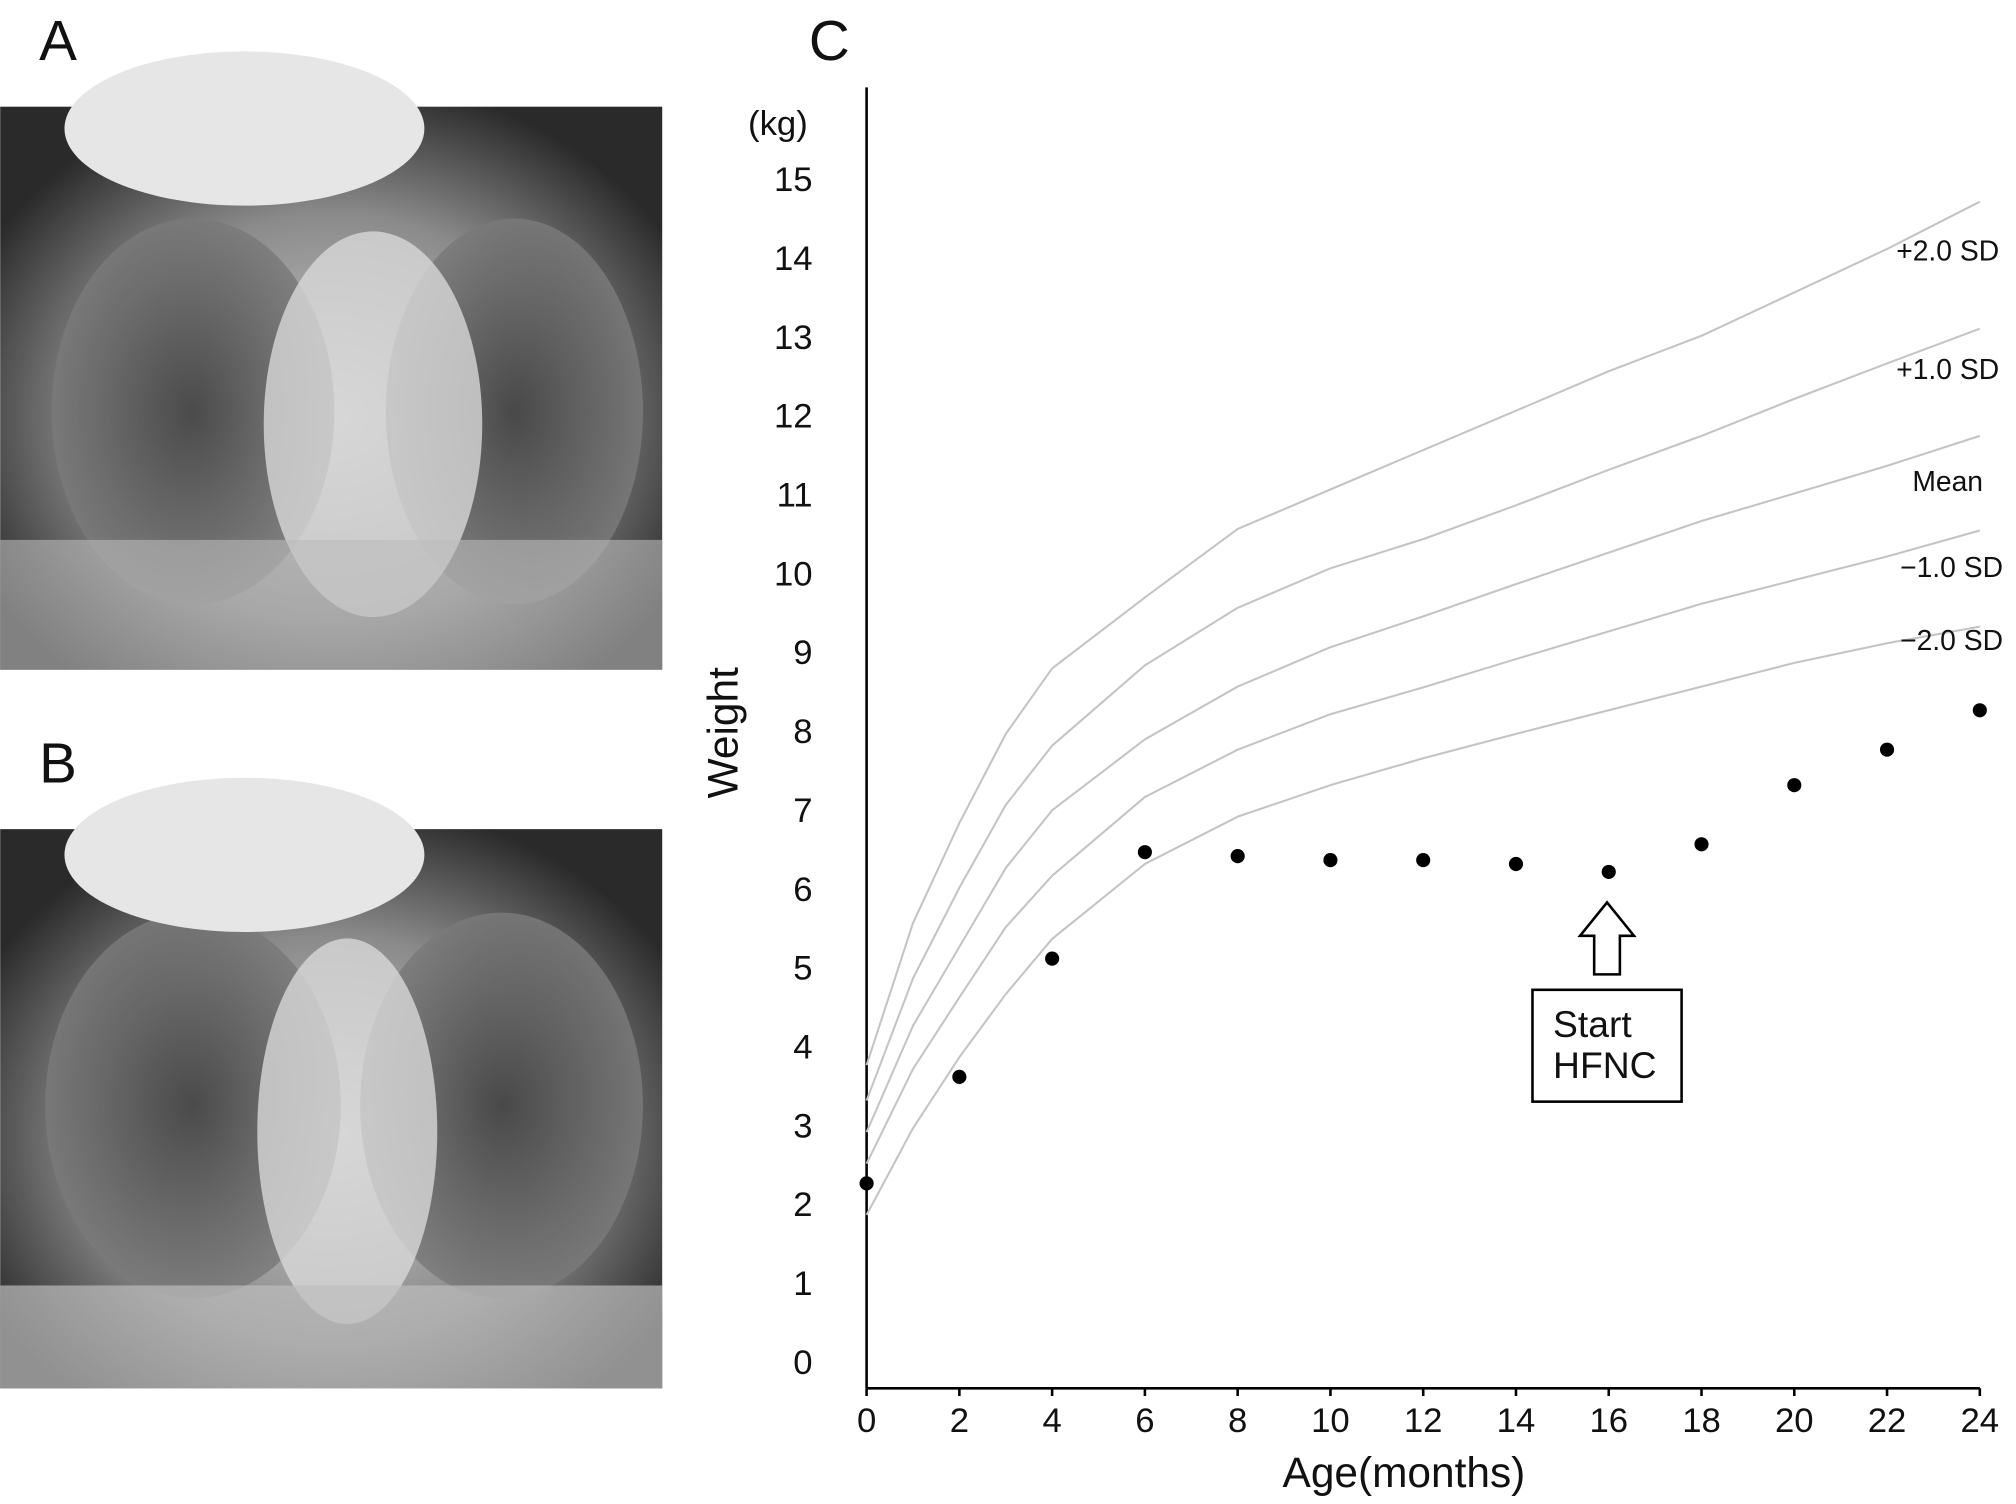 This screenshot has width=2016, height=1504. Describe the element at coordinates (802, 1284) in the screenshot. I see `y-tick-label: 1` at that location.